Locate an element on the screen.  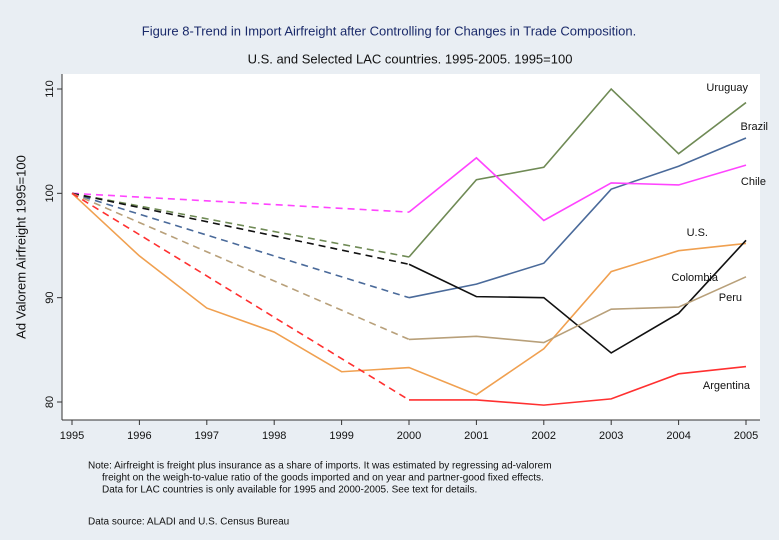
x-tick-label: 2000 is located at coordinates (409, 436).